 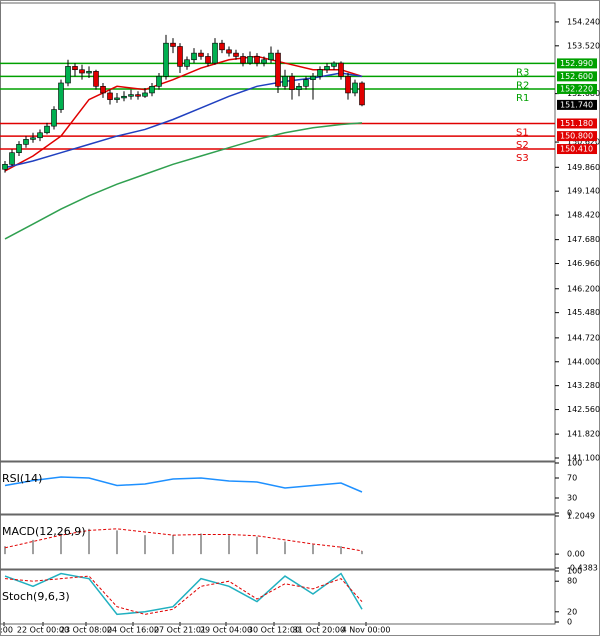 What do you see at coordinates (522, 98) in the screenshot?
I see `level-name: R1` at bounding box center [522, 98].